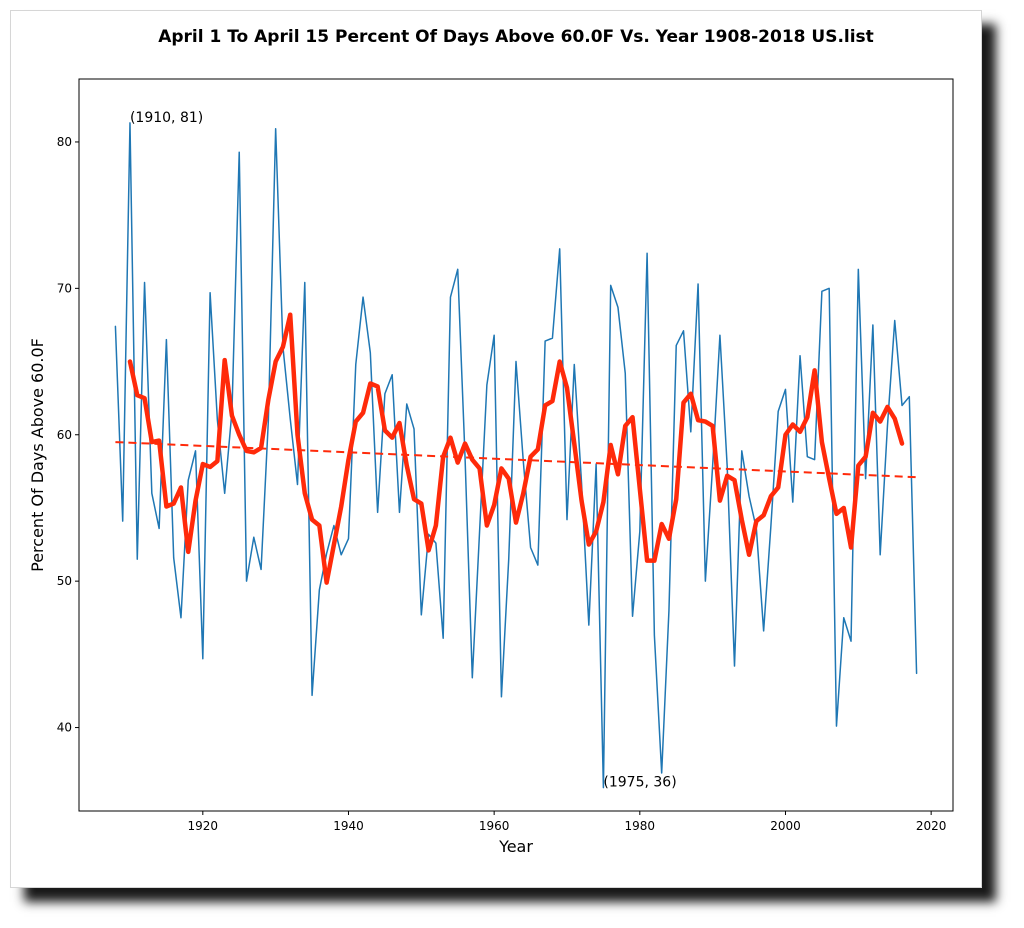 This screenshot has height=928, width=1024. I want to click on x-axis-label: Year, so click(515, 846).